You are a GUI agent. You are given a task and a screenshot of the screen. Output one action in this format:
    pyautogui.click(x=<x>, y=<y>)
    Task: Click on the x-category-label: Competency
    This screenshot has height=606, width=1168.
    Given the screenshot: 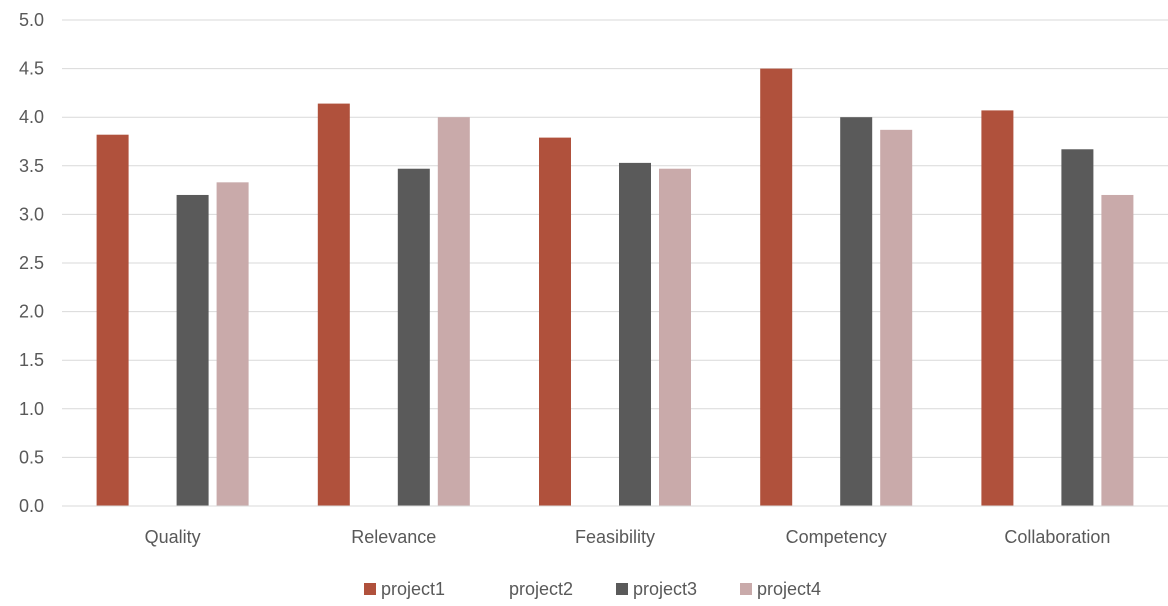 What is the action you would take?
    pyautogui.click(x=836, y=537)
    